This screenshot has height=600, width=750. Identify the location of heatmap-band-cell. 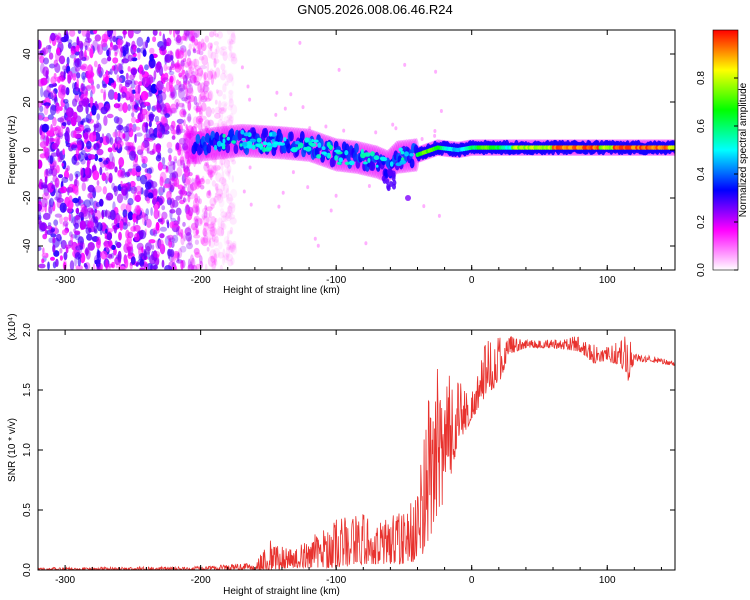
(266, 132).